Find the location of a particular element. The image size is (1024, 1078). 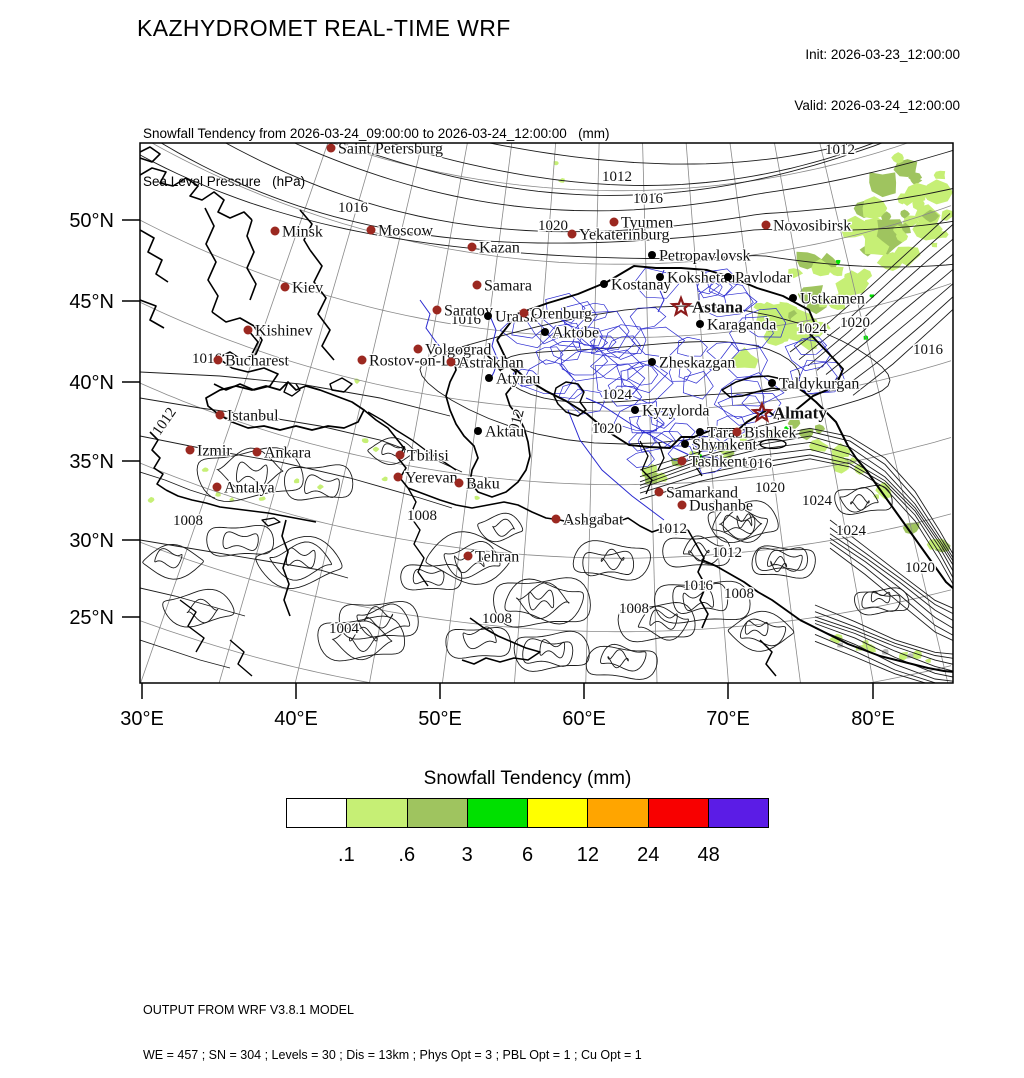

city-label: Tashkent is located at coordinates (718, 462).